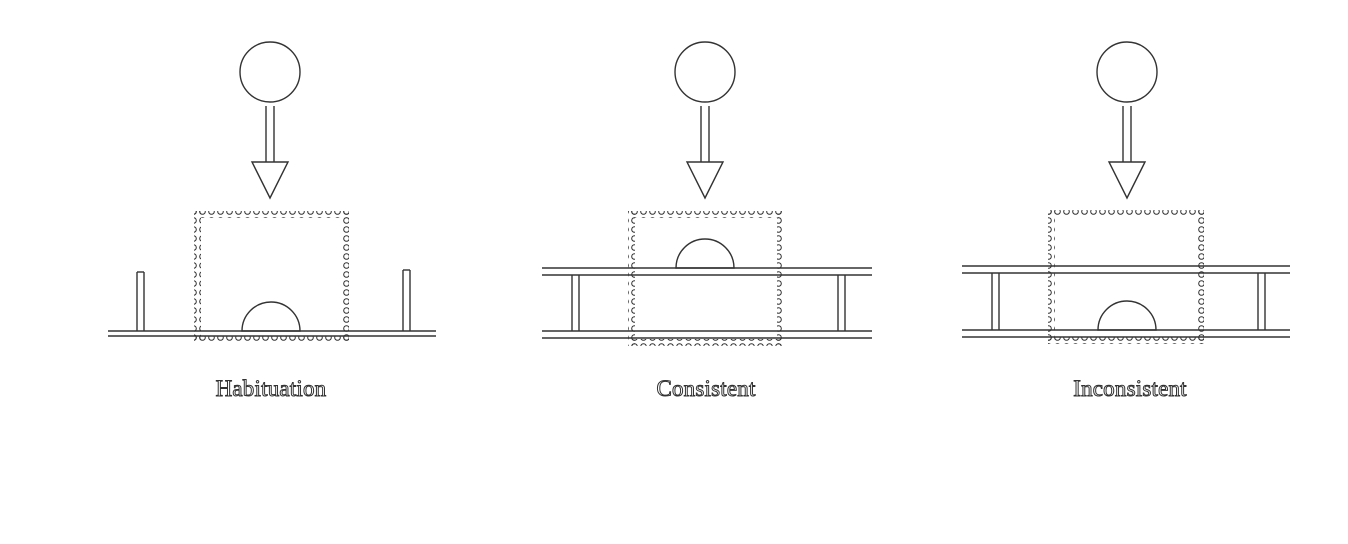 The width and height of the screenshot is (1348, 544). I want to click on floor-surface, so click(272, 303).